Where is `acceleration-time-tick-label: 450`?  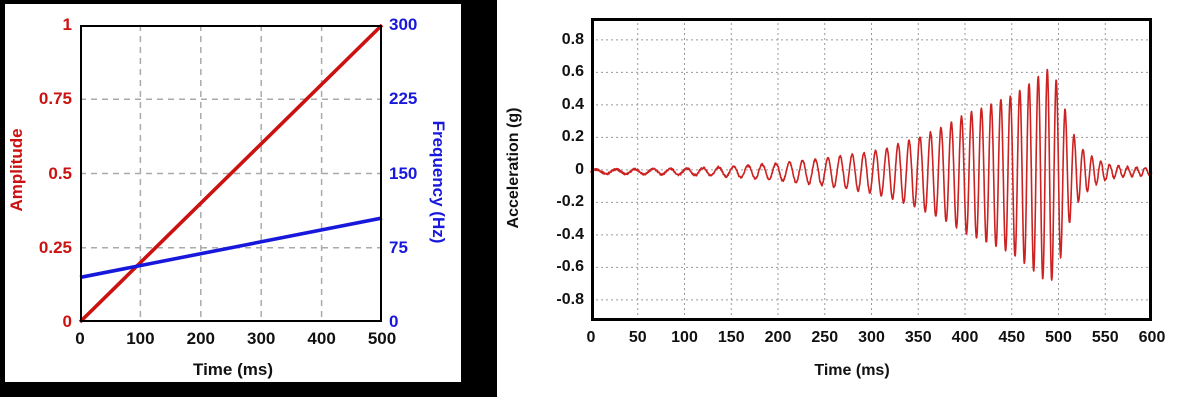 acceleration-time-tick-label: 450 is located at coordinates (1012, 337).